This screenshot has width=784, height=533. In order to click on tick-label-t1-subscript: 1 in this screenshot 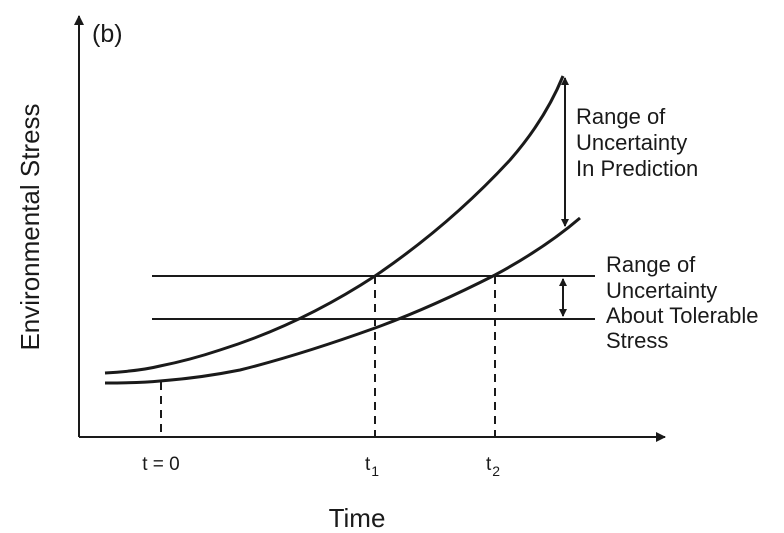, I will do `click(375, 471)`.